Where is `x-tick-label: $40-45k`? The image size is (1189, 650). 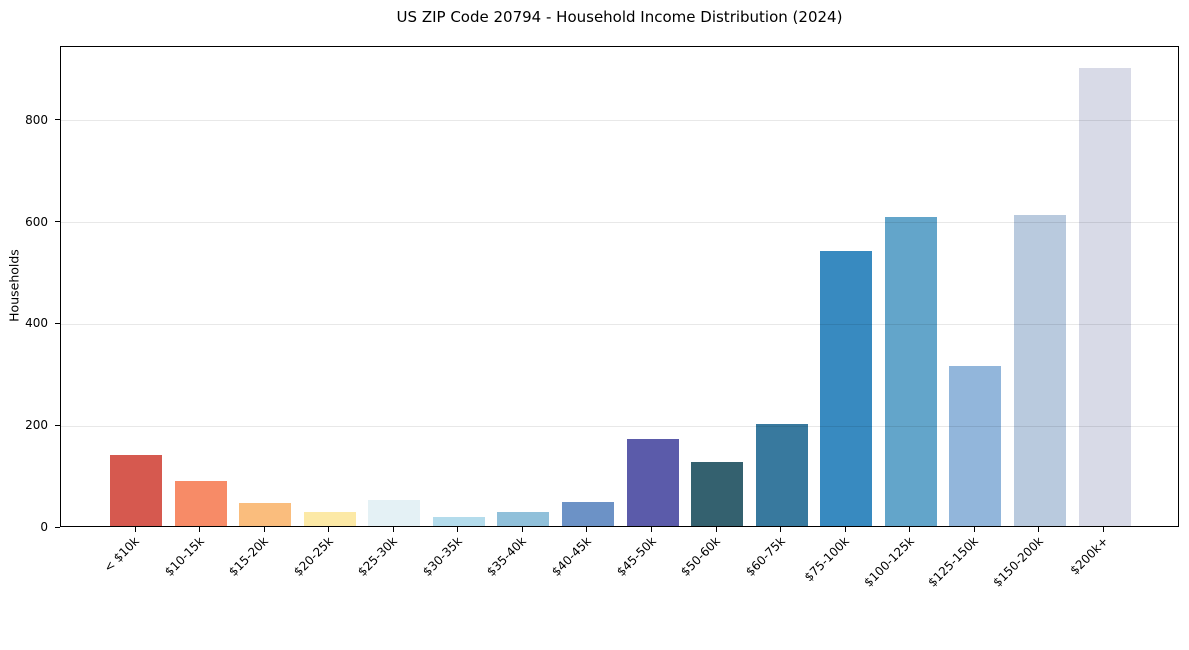
x-tick-label: $40-45k is located at coordinates (571, 556).